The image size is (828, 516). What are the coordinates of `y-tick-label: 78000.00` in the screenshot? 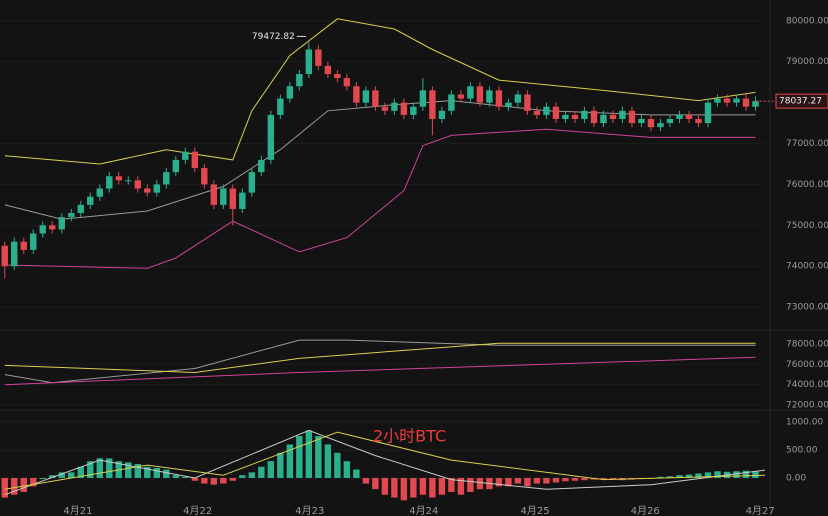 It's located at (807, 345).